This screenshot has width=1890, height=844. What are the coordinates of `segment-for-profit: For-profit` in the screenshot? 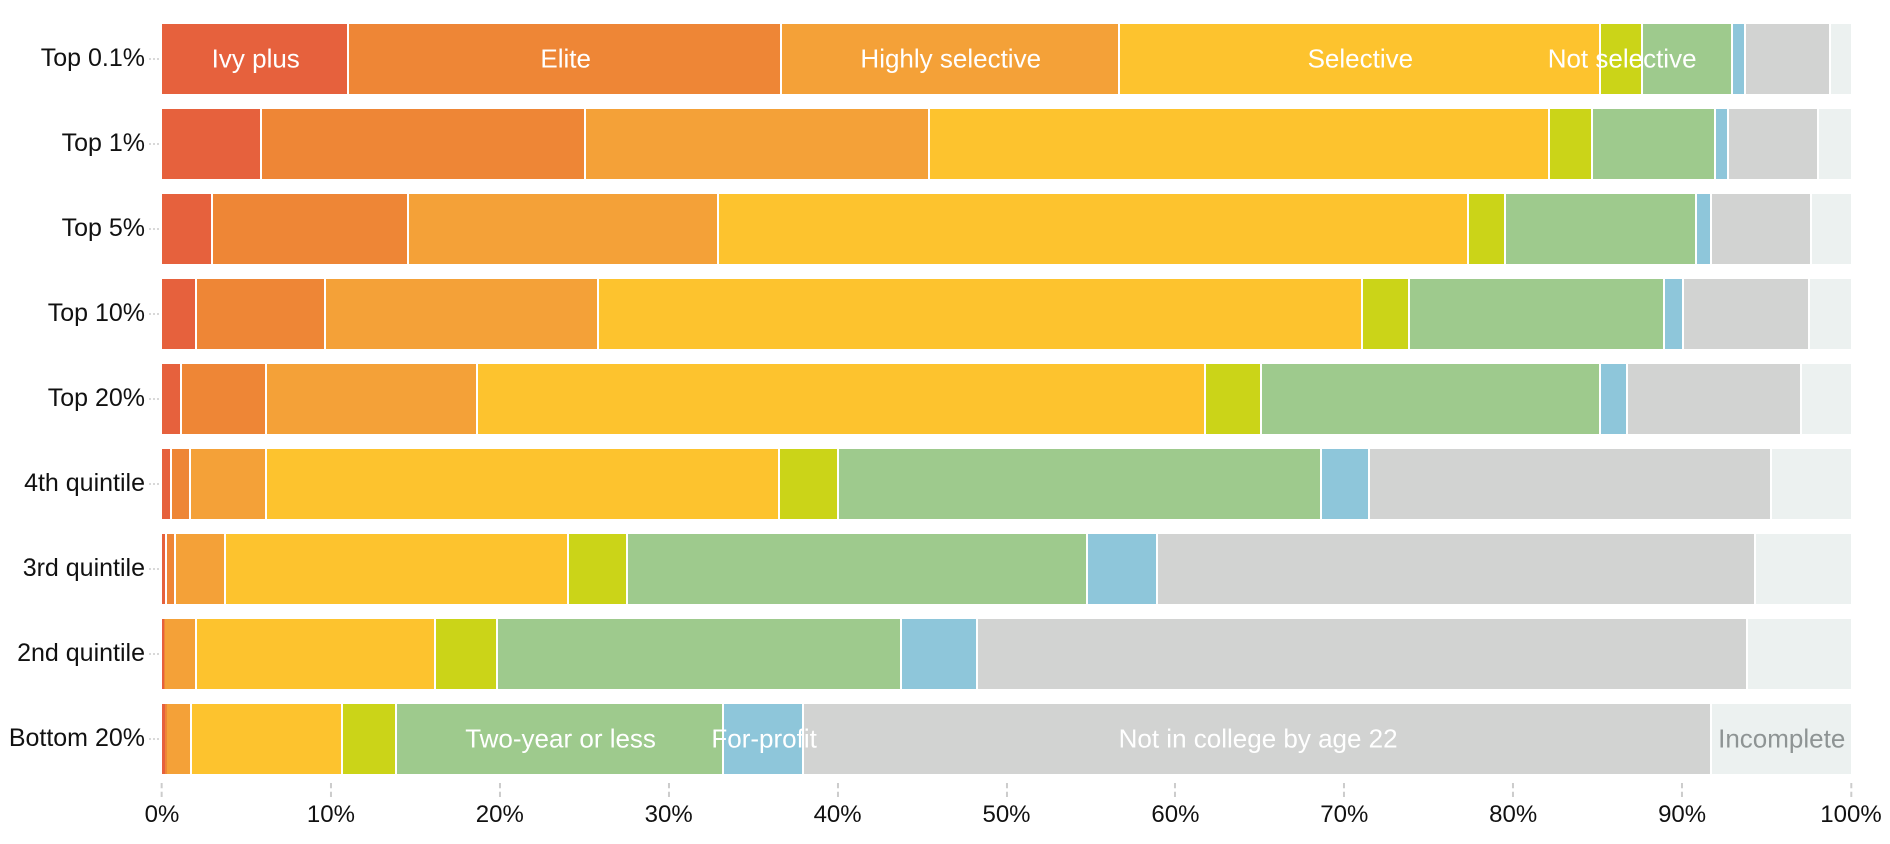 It's located at (764, 738).